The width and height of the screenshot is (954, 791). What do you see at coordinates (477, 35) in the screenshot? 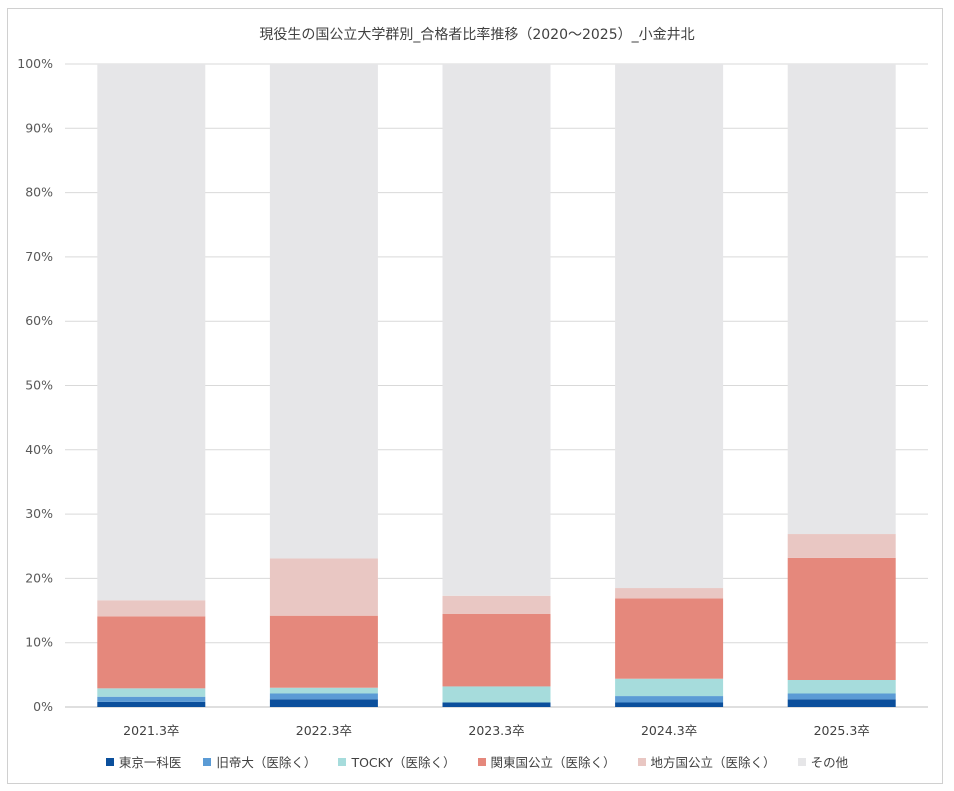
I see `chart-title: 現役生の国公立大学群別_合格者比率推移（2020～2025）_小金井北` at bounding box center [477, 35].